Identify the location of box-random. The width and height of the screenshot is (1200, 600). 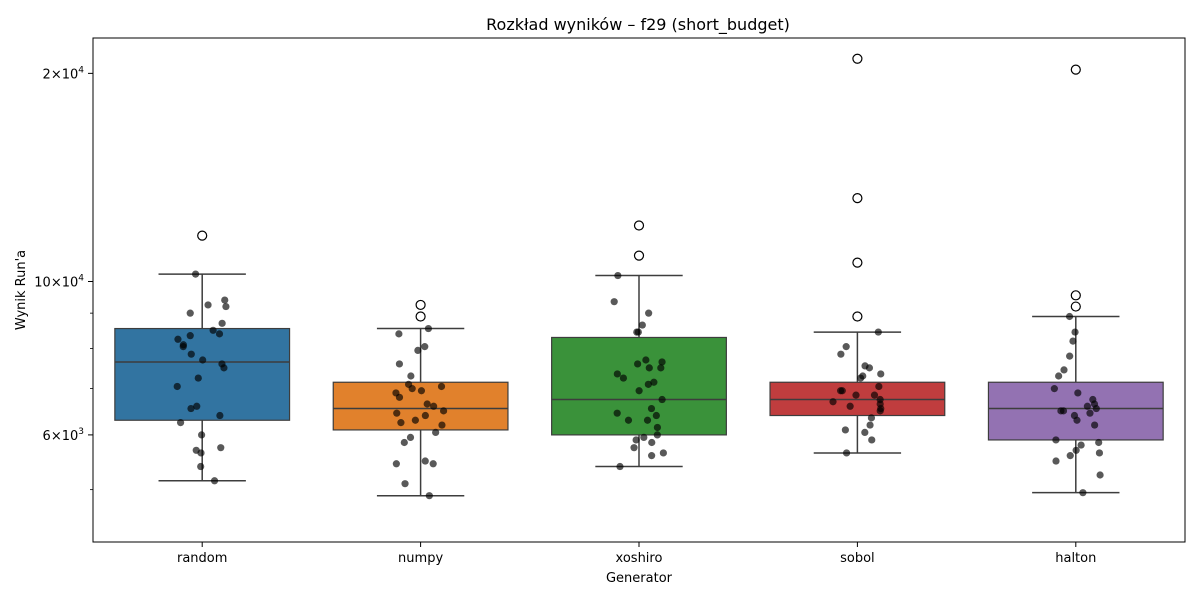
(202, 374).